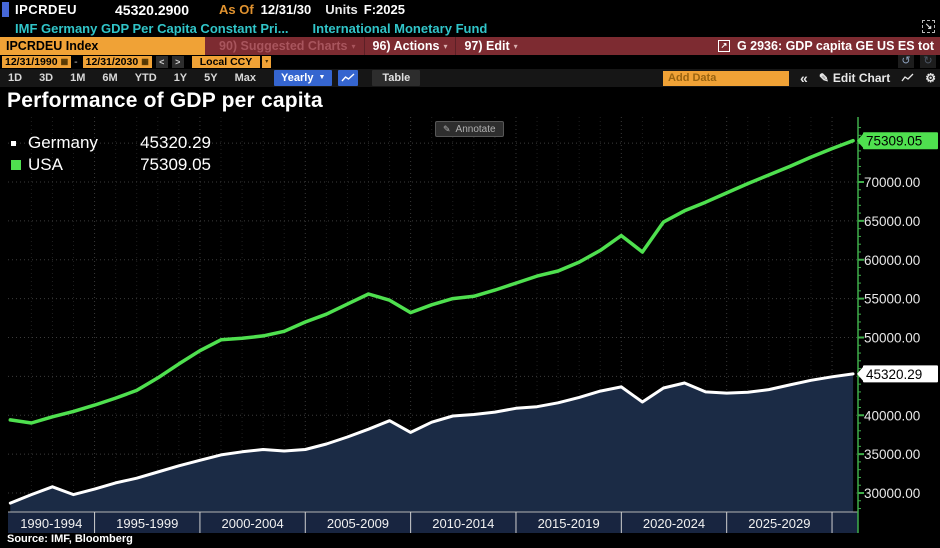 The image size is (940, 548). I want to click on period-button-1d: 1D, so click(15, 78).